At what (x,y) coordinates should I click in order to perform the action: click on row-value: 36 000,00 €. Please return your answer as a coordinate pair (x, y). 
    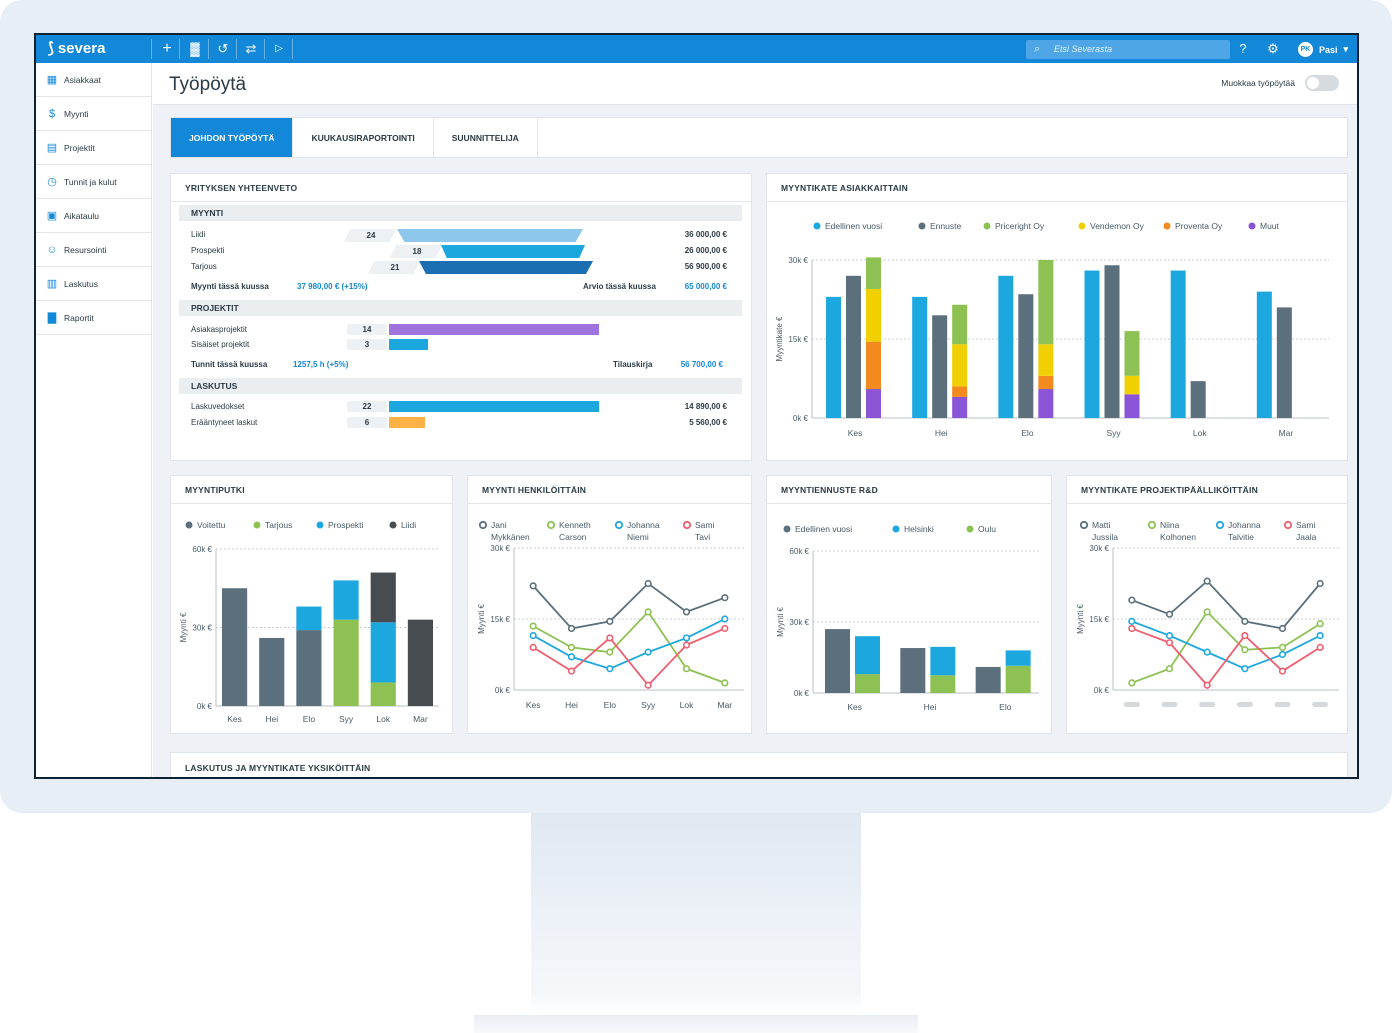
    Looking at the image, I should click on (705, 234).